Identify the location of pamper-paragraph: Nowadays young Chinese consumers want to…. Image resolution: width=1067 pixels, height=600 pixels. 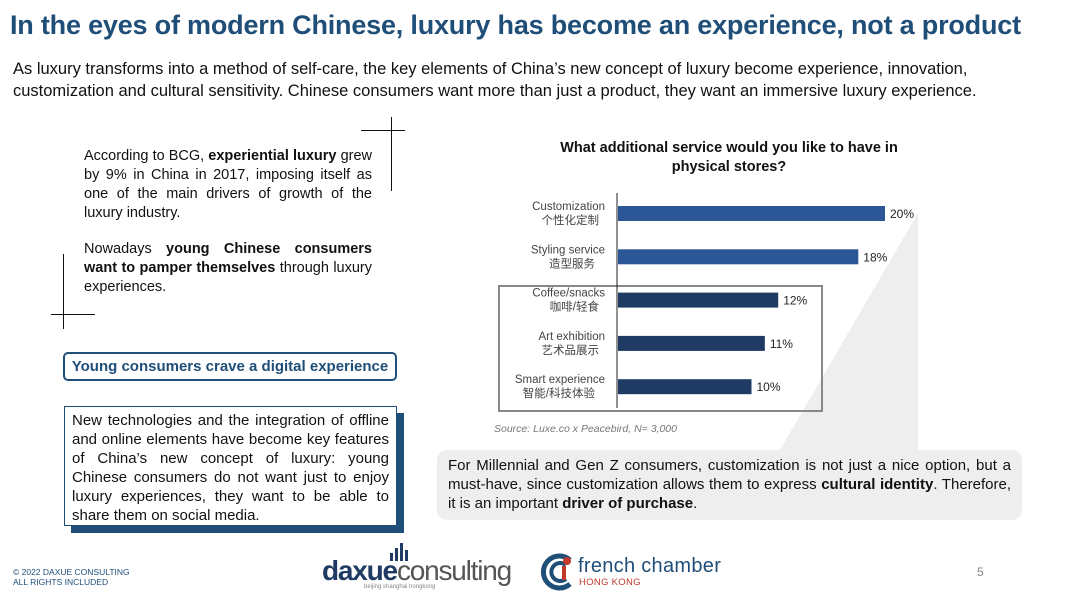
(228, 268).